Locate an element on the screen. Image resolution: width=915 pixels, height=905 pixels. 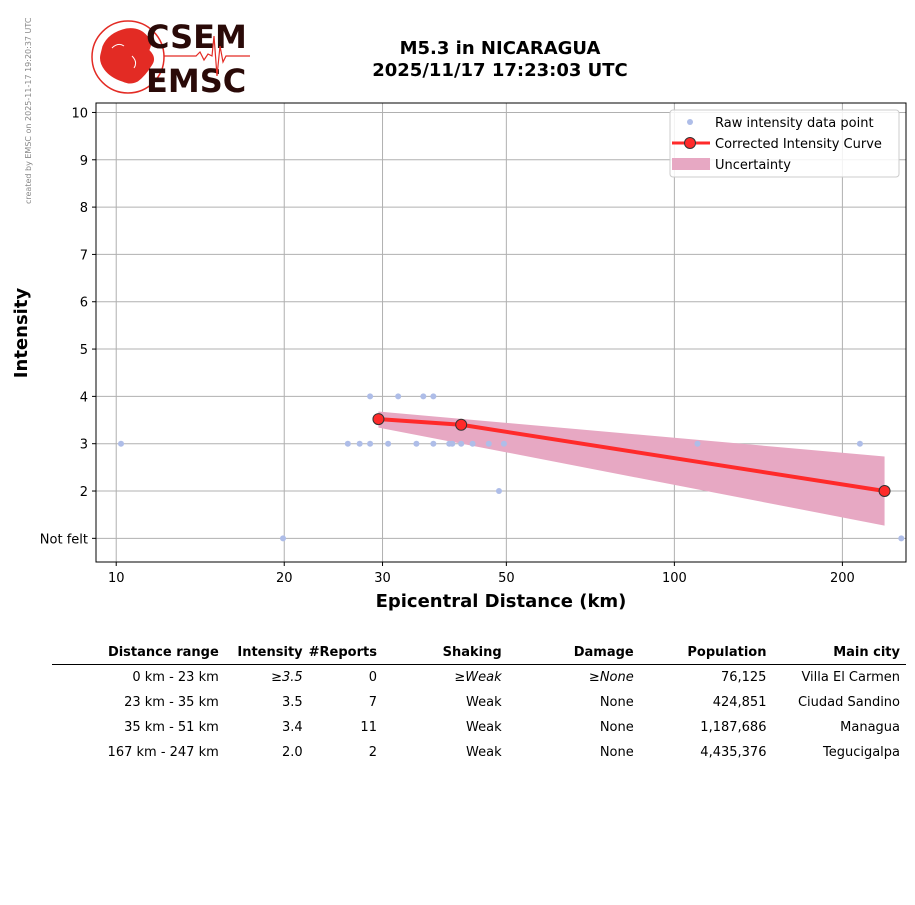
cell-shaking: ≥Weak is located at coordinates (478, 677).